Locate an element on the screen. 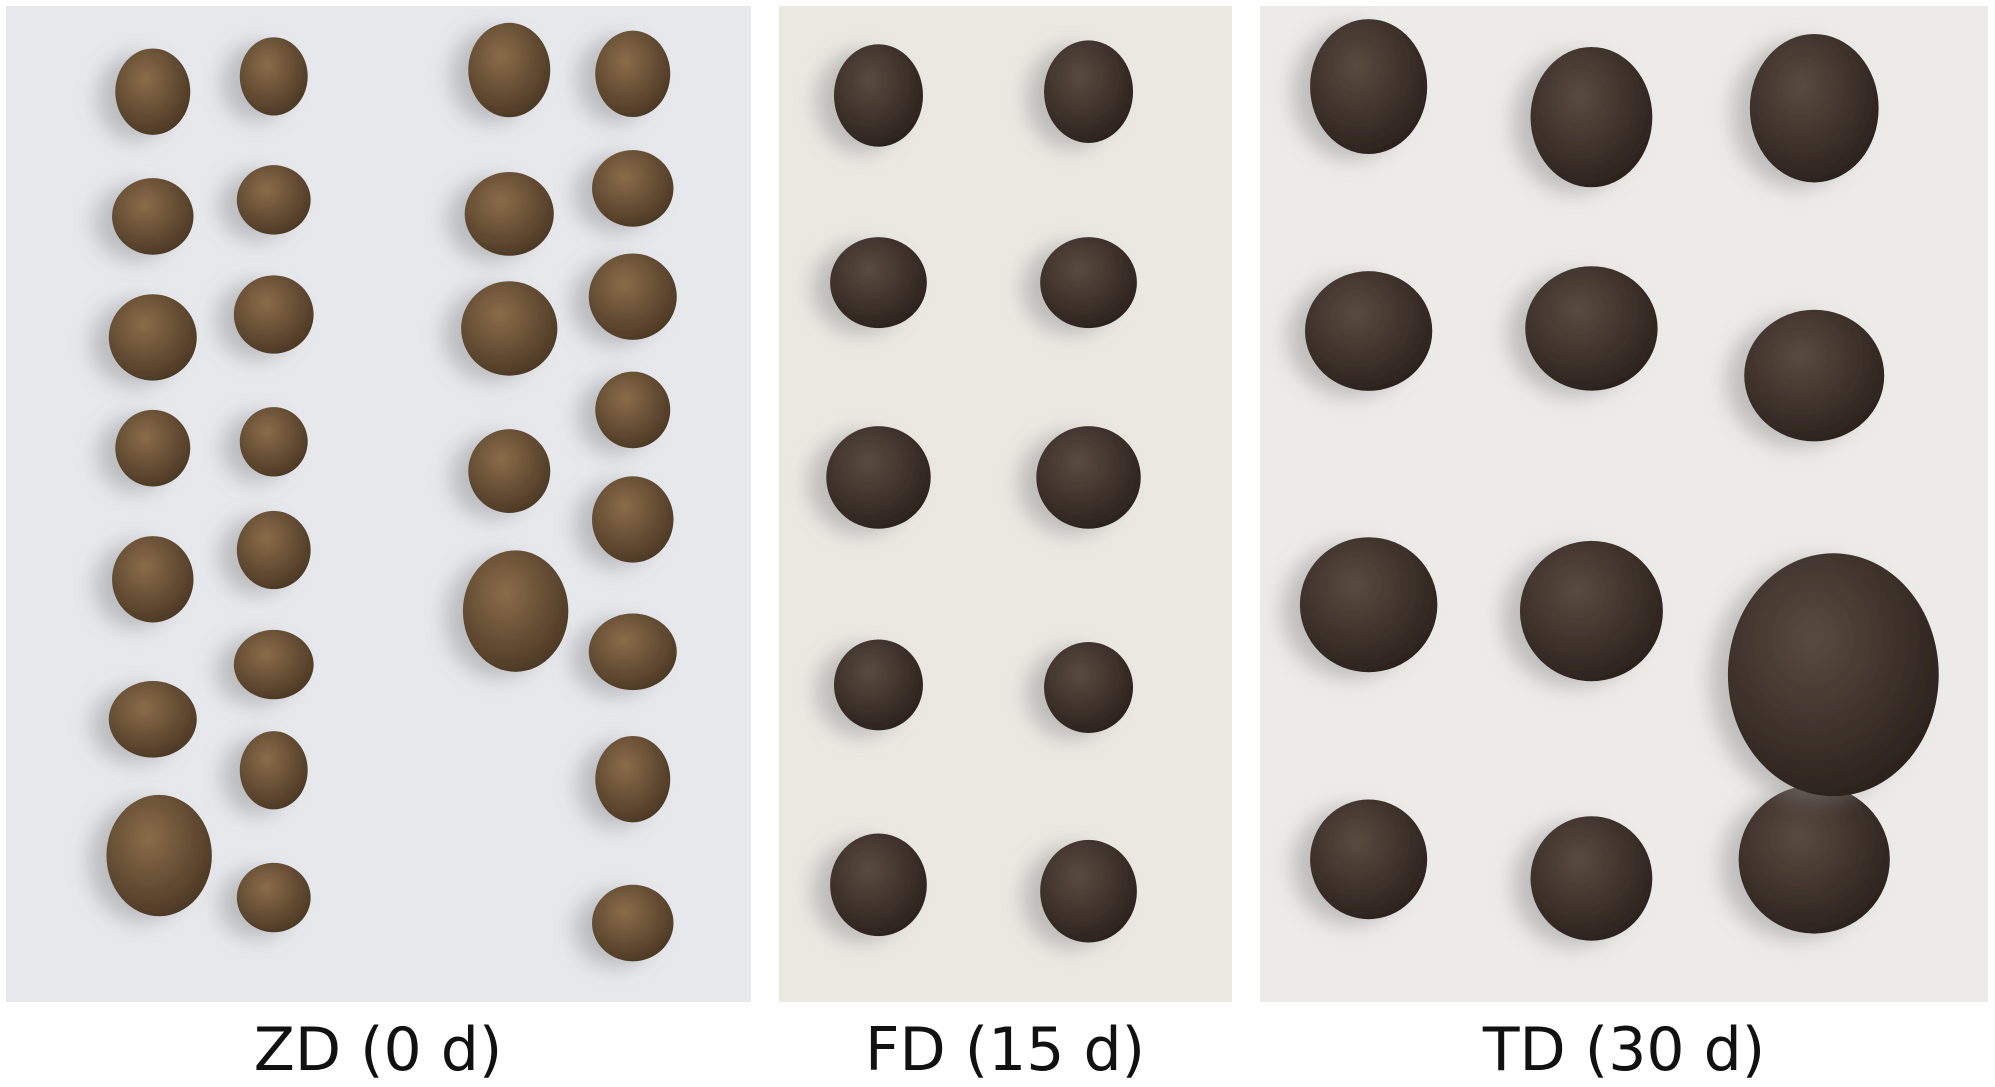 The width and height of the screenshot is (1995, 1087). panel-caption: FD (15 d) is located at coordinates (1005, 1050).